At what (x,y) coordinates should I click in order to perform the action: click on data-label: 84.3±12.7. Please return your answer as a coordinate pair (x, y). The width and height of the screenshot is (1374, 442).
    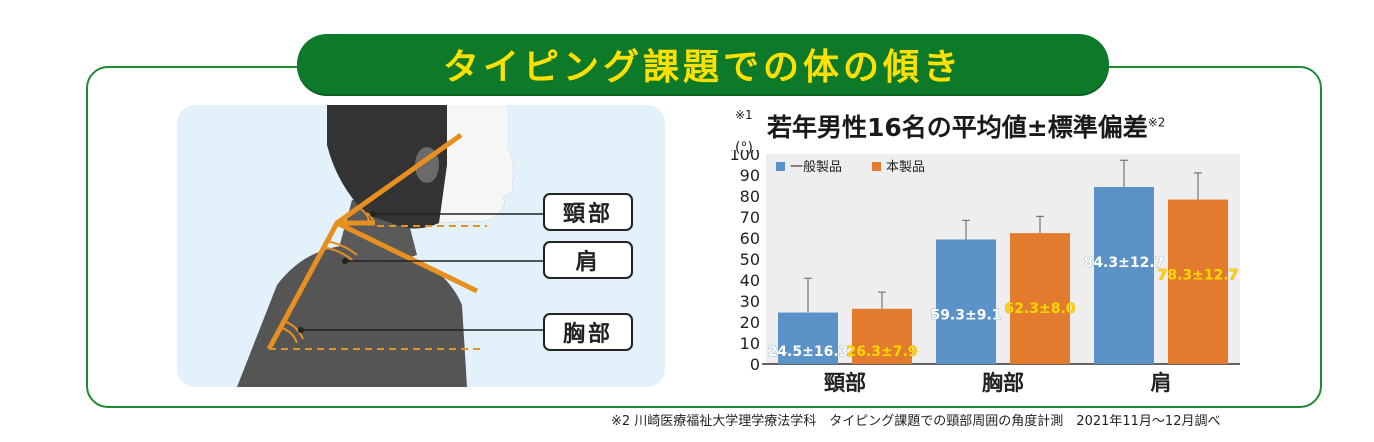
    Looking at the image, I should click on (1124, 263).